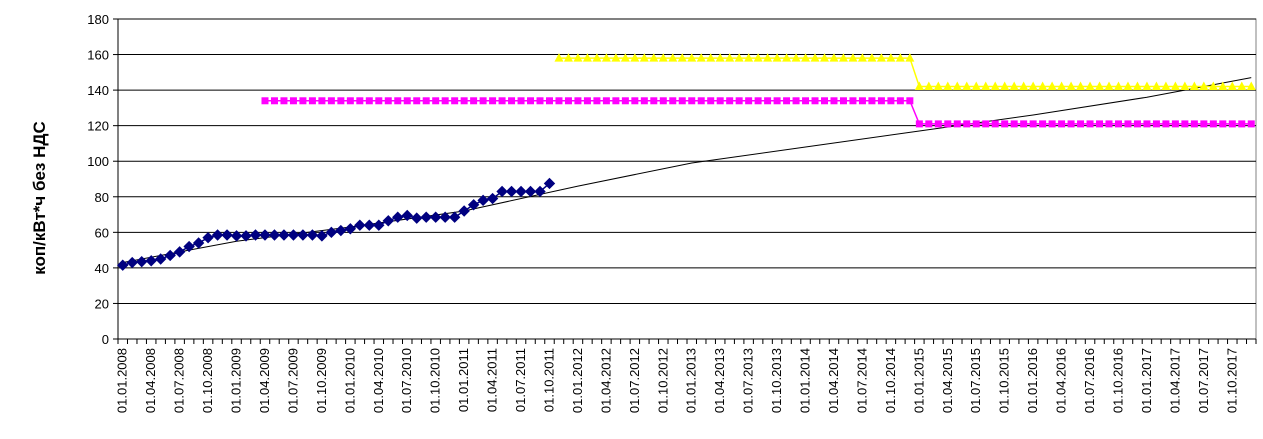  Describe the element at coordinates (1032, 380) in the screenshot. I see `x-tick-label: 01.01.2016` at that location.